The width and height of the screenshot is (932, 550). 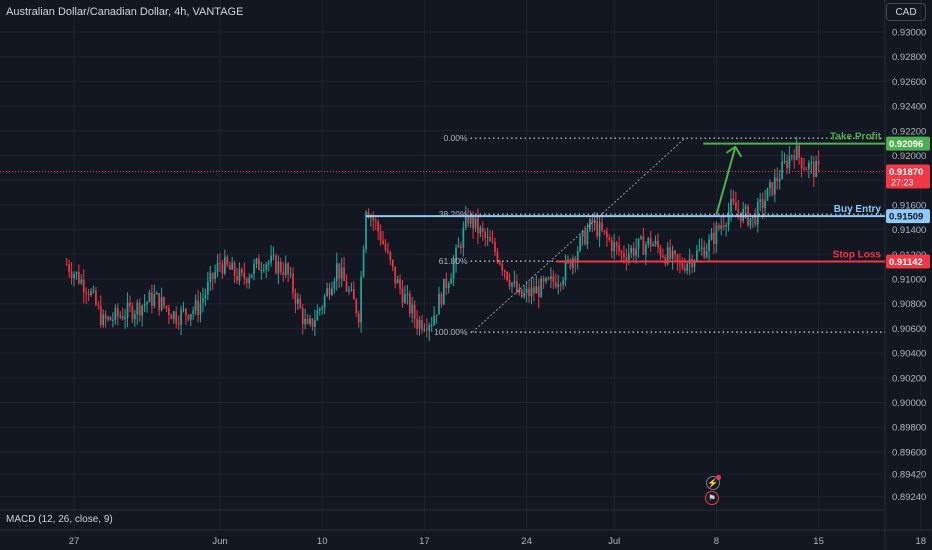 I want to click on x-tick-label: 15, so click(x=818, y=541).